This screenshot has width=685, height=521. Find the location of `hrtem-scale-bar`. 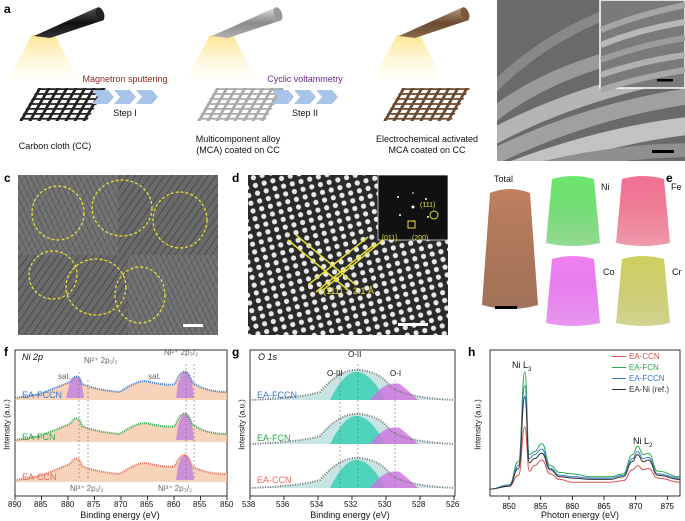

hrtem-scale-bar is located at coordinates (413, 324).